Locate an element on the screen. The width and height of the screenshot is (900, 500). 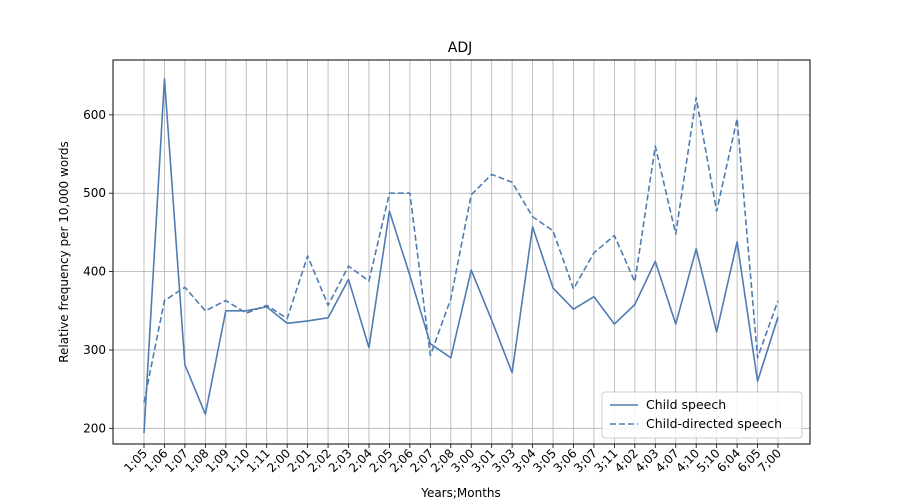
y-tick-label: 600 is located at coordinates (94, 115).